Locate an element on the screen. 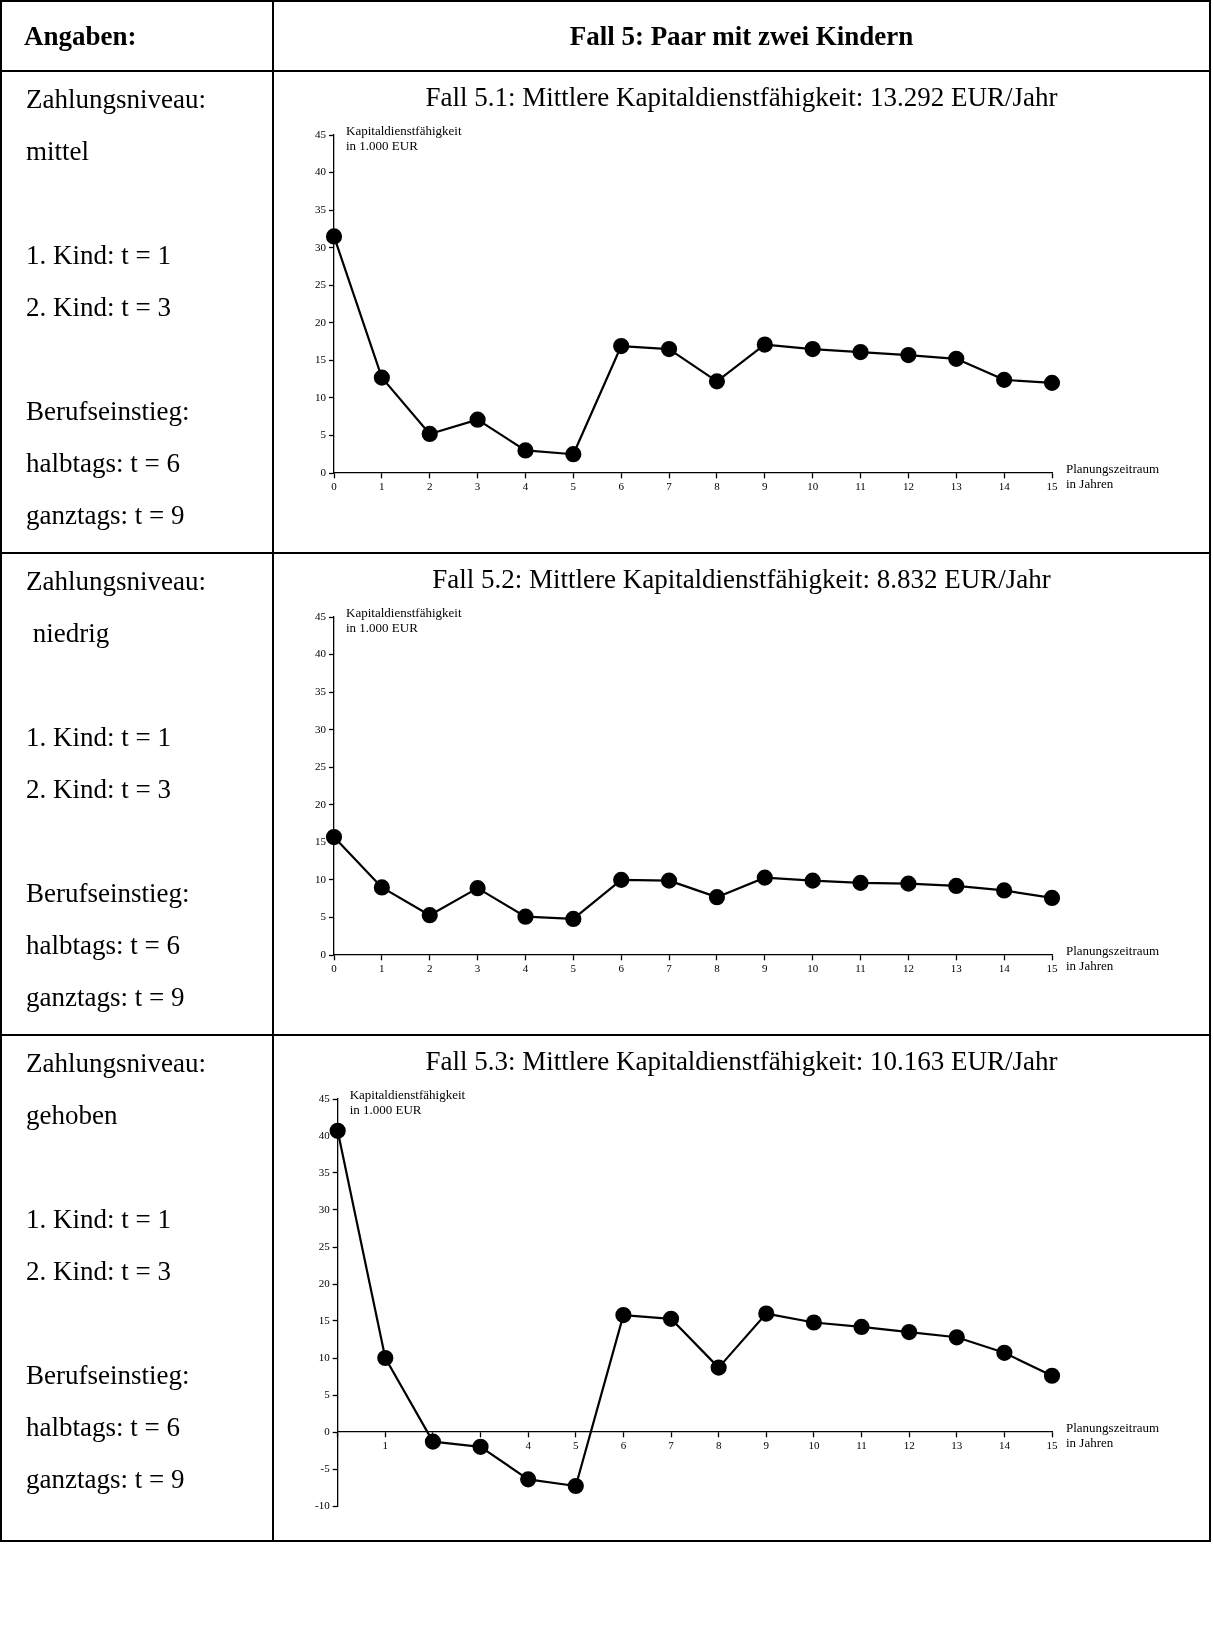 The height and width of the screenshot is (1632, 1213). text: gehoben is located at coordinates (72, 1115).